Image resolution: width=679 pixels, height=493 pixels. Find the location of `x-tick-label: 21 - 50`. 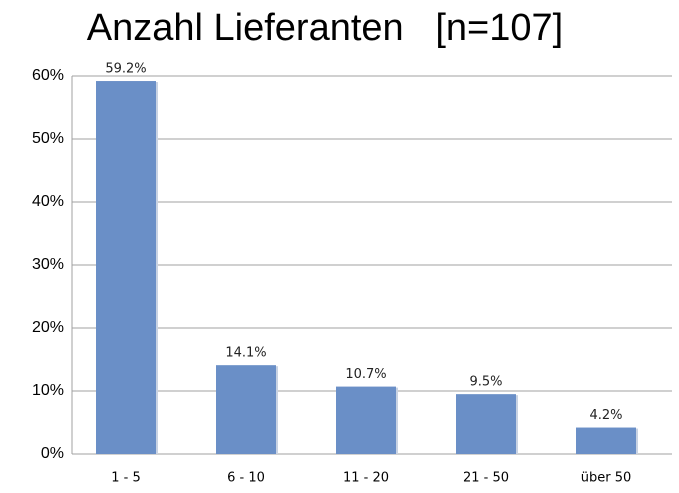

x-tick-label: 21 - 50 is located at coordinates (486, 478).